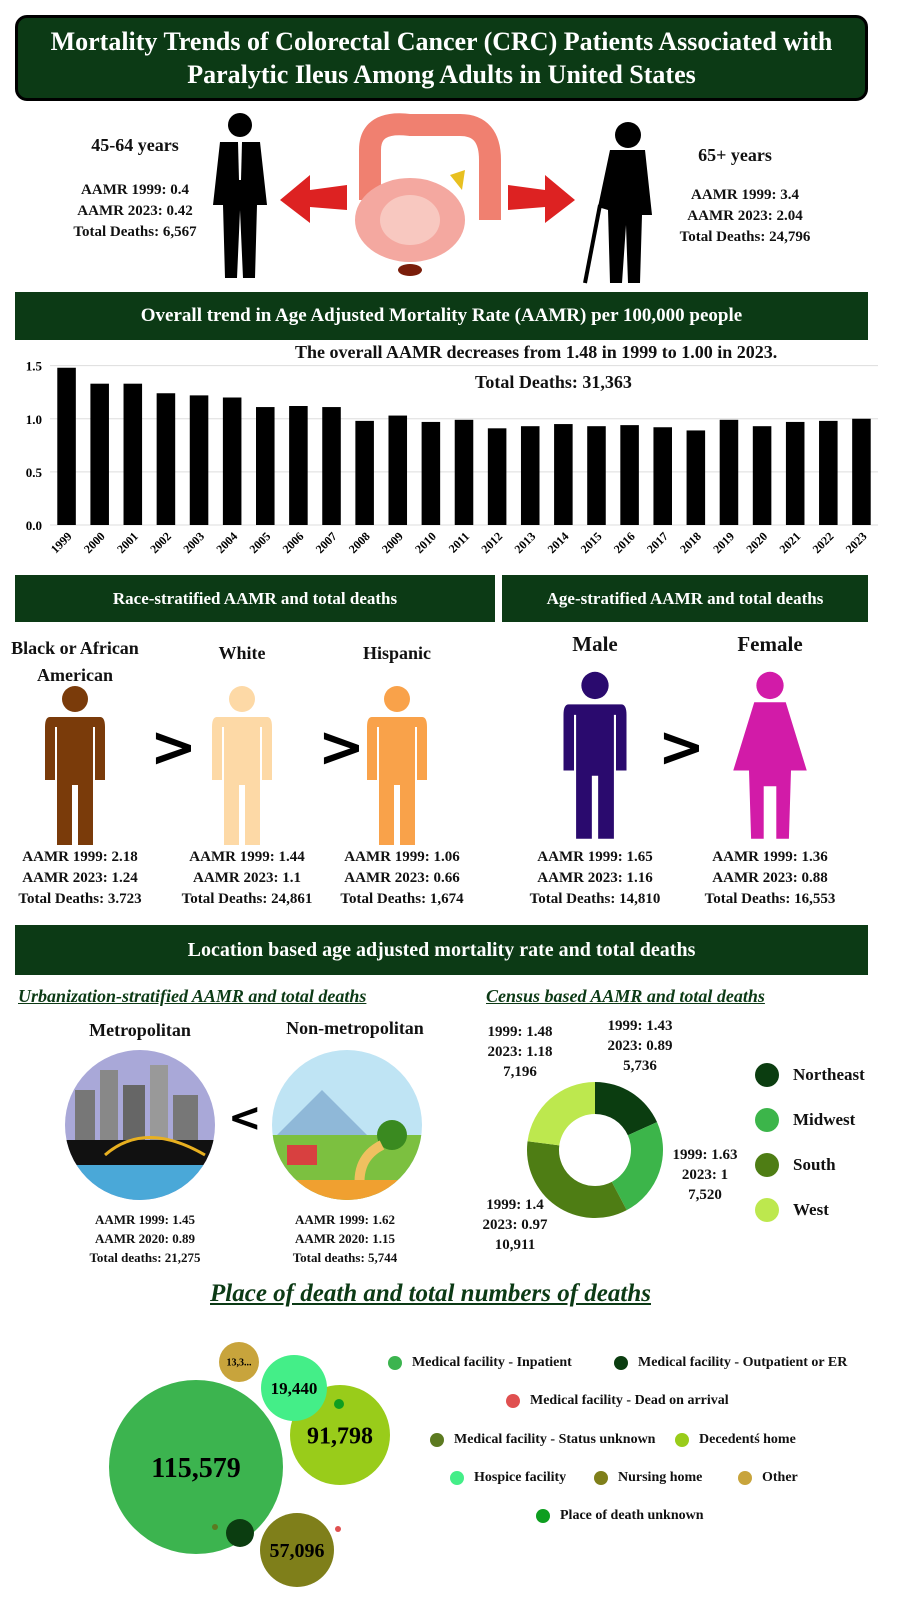 The height and width of the screenshot is (1600, 900). Describe the element at coordinates (140, 1125) in the screenshot. I see `city-skyline-icon` at that location.